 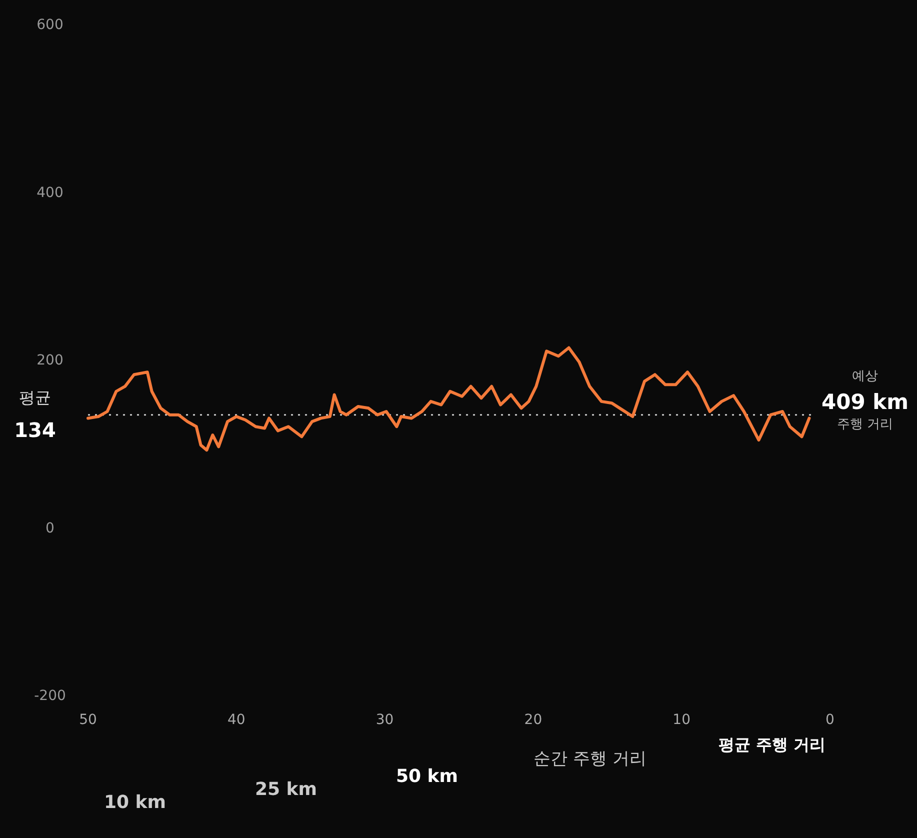 I want to click on y-tick-label: 600, so click(x=50, y=25).